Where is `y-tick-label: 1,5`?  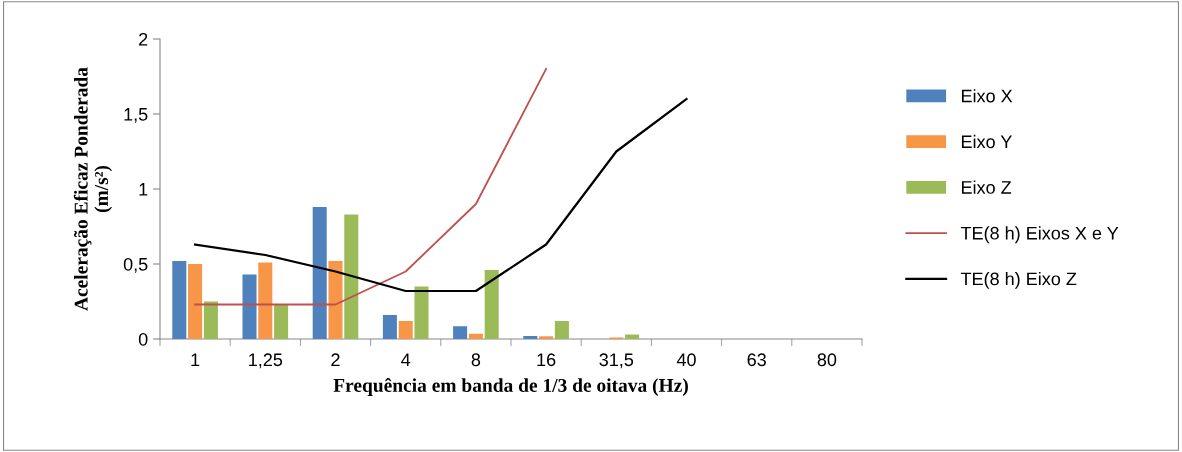 y-tick-label: 1,5 is located at coordinates (136, 115).